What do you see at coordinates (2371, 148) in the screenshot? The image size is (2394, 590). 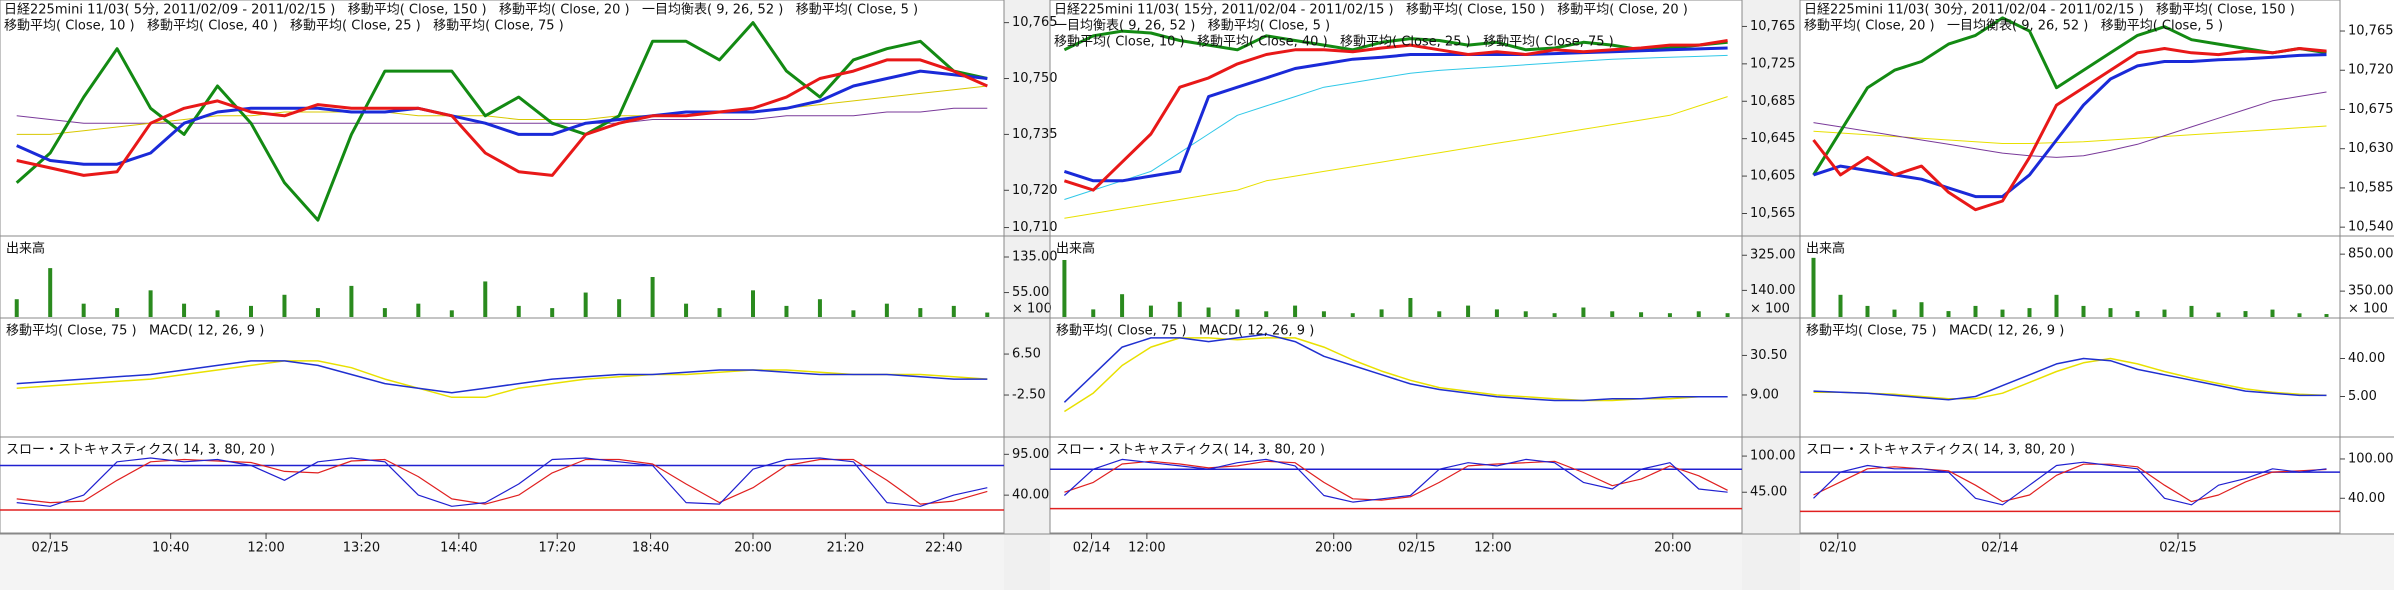 I see `y-tick-label: 10,630` at bounding box center [2371, 148].